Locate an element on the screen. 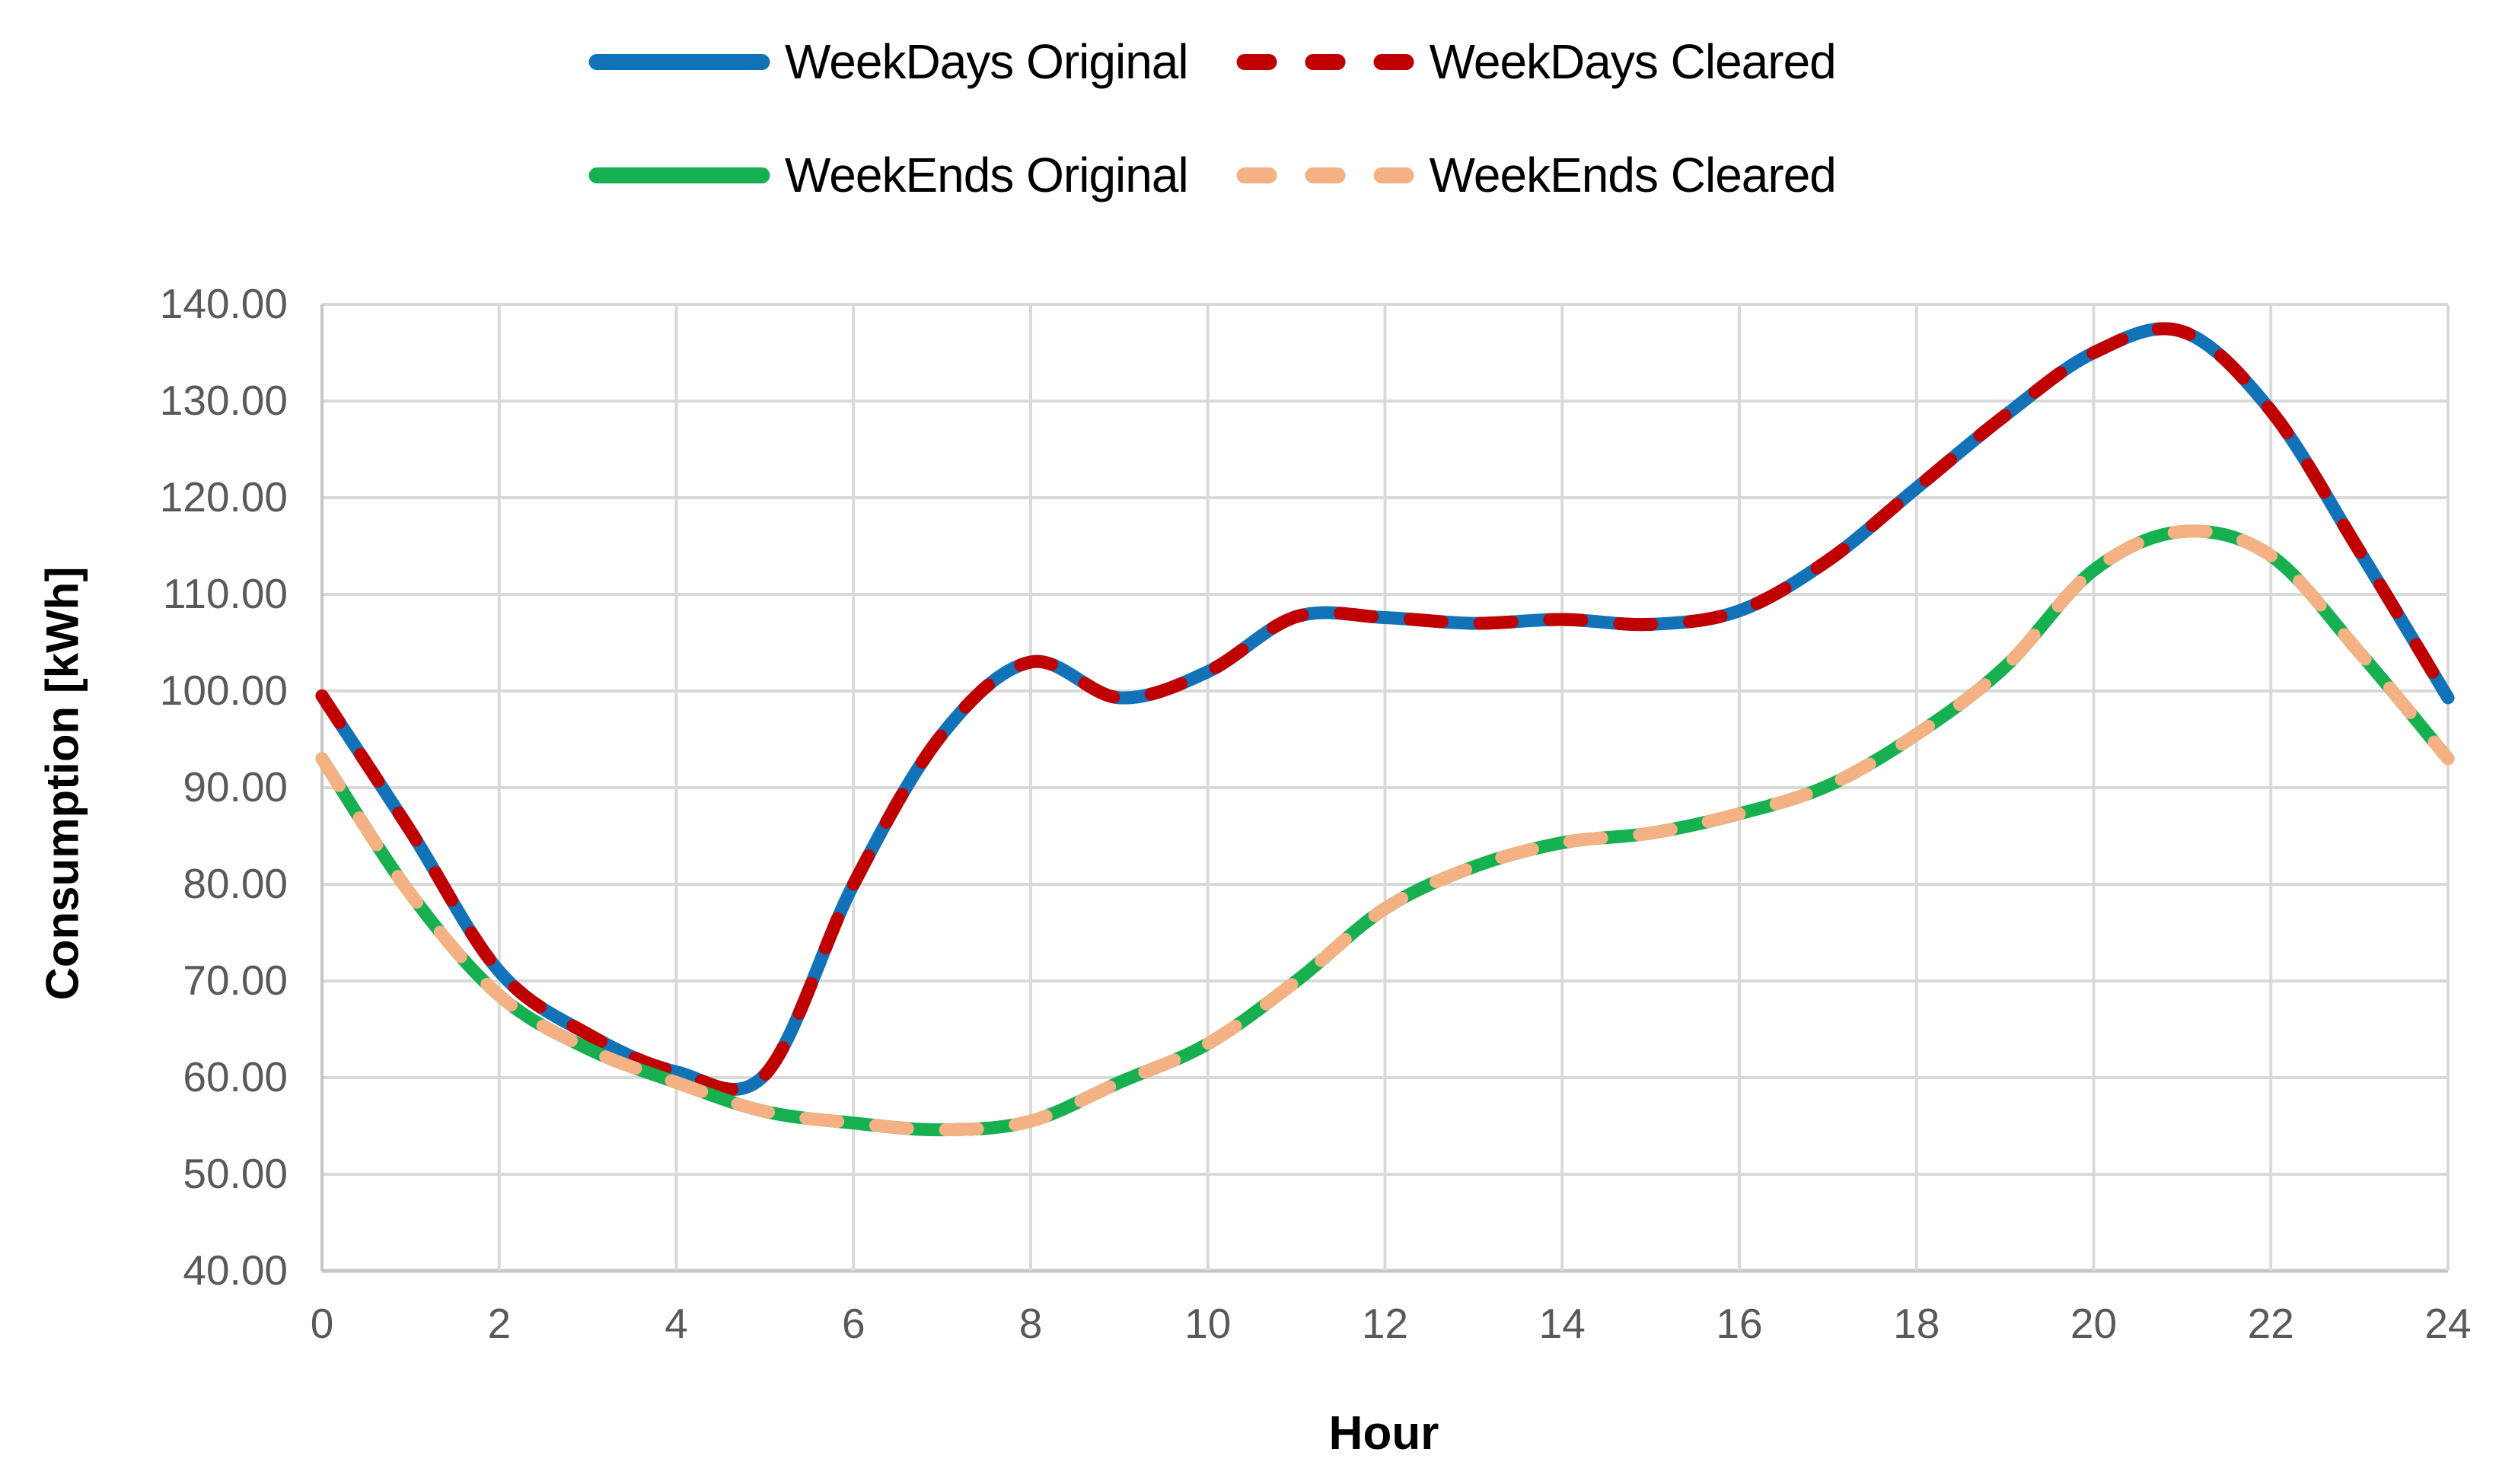 Image resolution: width=2499 pixels, height=1484 pixels. y-tick-label: 60.00 is located at coordinates (235, 1076).